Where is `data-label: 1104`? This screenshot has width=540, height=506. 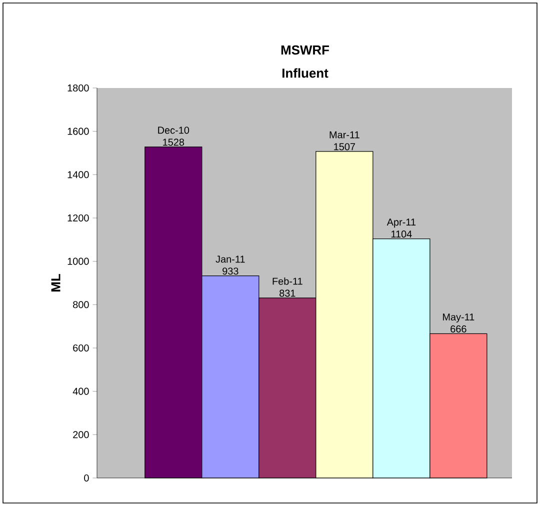
data-label: 1104 is located at coordinates (401, 234).